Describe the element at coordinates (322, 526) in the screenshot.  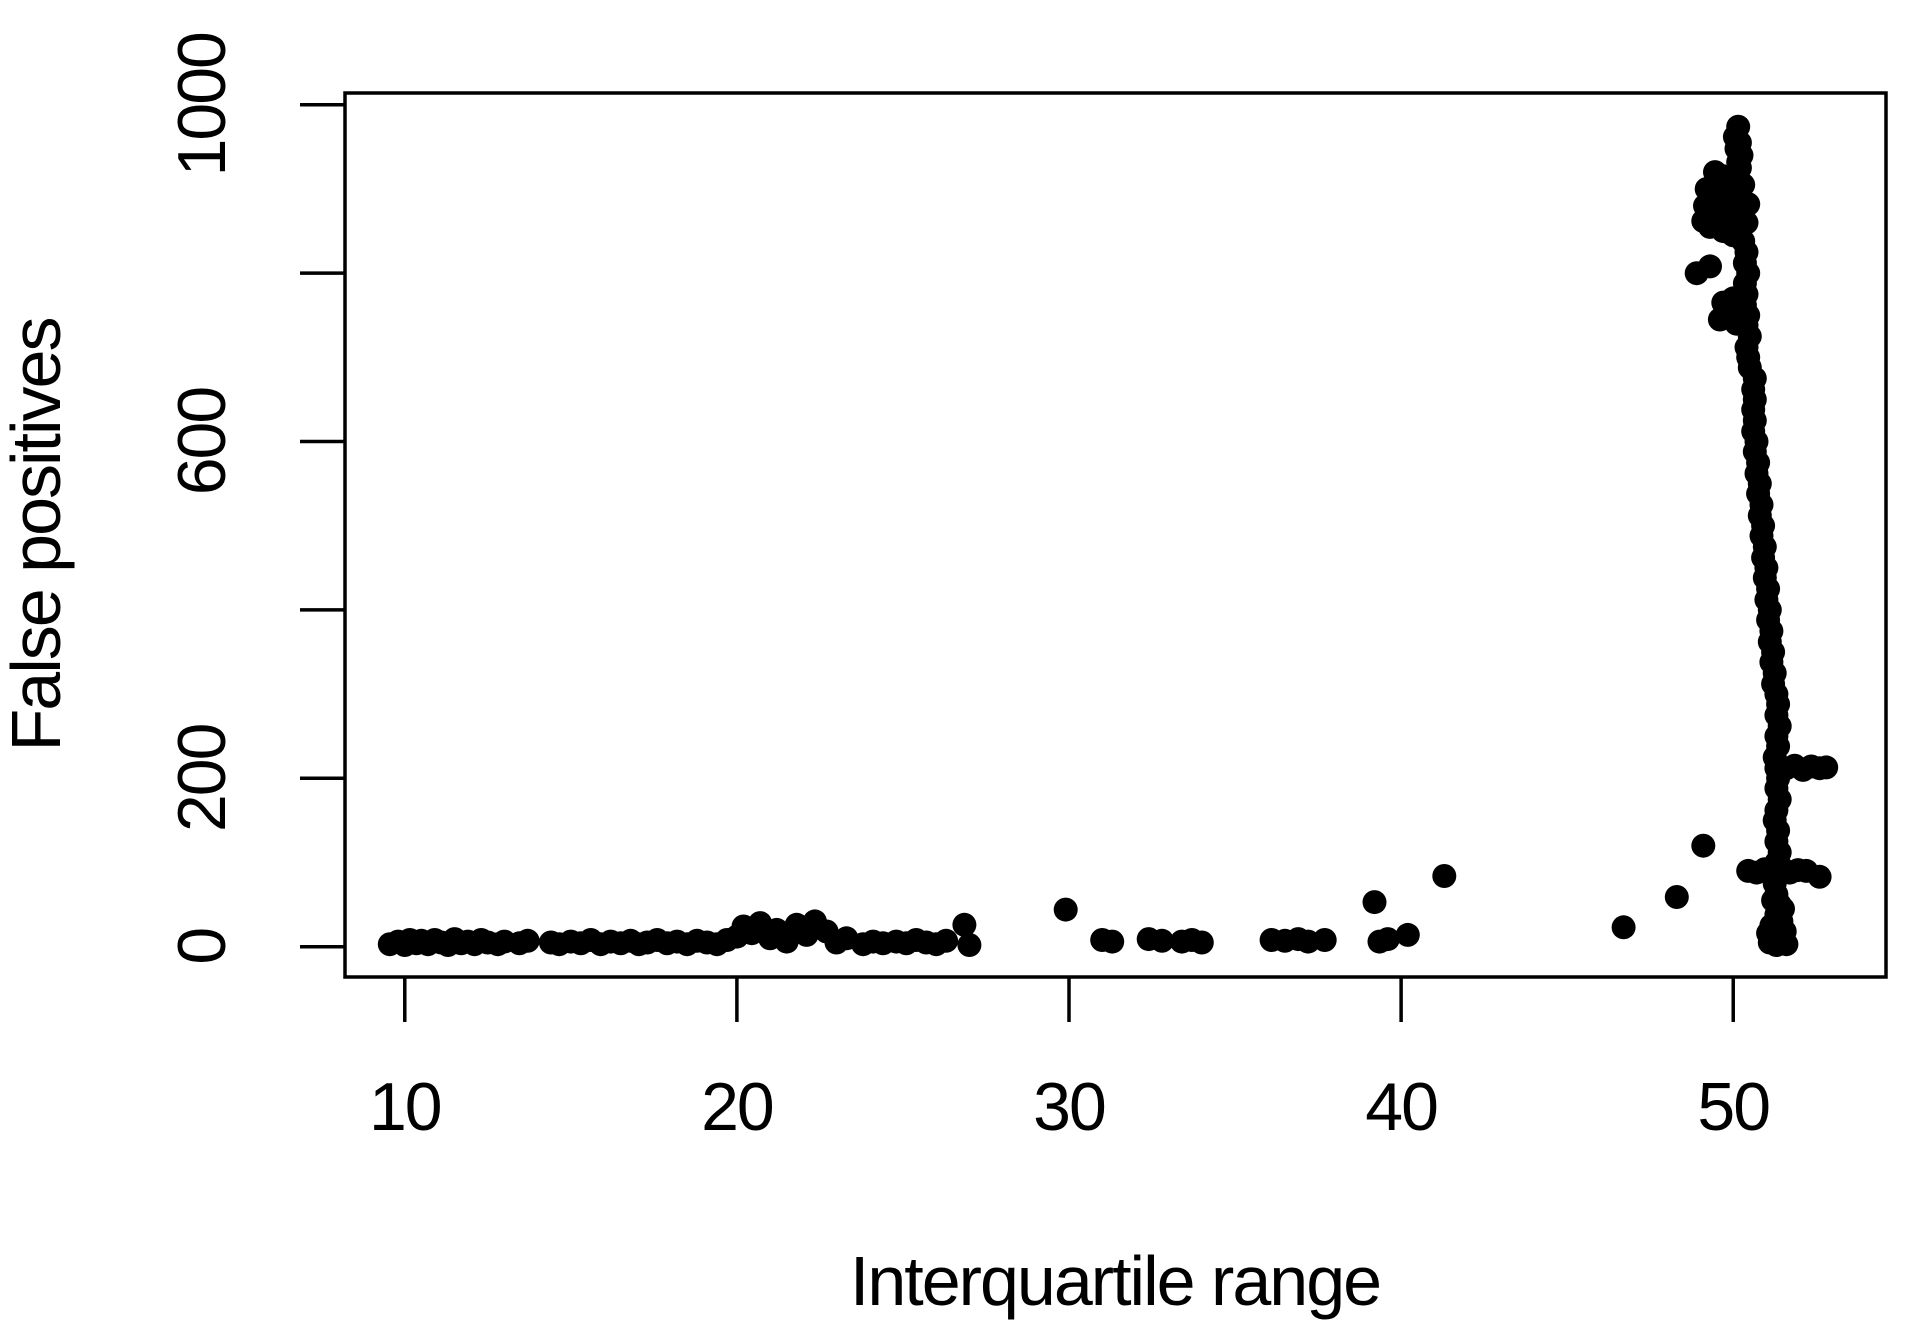
I see `y-axis-ticks` at that location.